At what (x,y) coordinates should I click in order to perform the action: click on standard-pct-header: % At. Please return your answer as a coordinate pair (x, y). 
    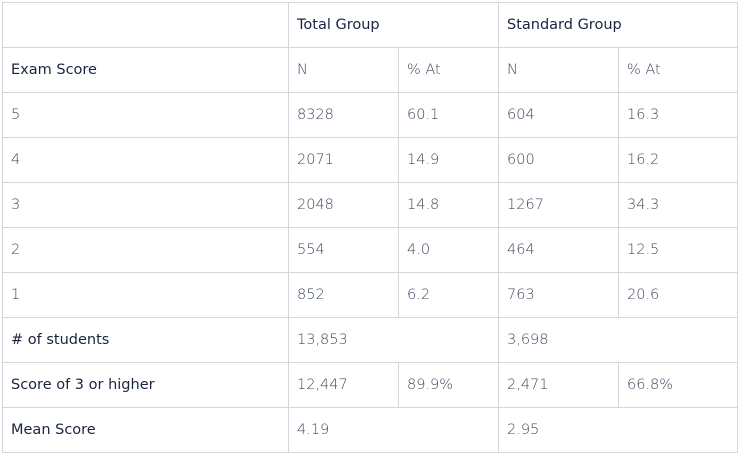
    Looking at the image, I should click on (678, 70).